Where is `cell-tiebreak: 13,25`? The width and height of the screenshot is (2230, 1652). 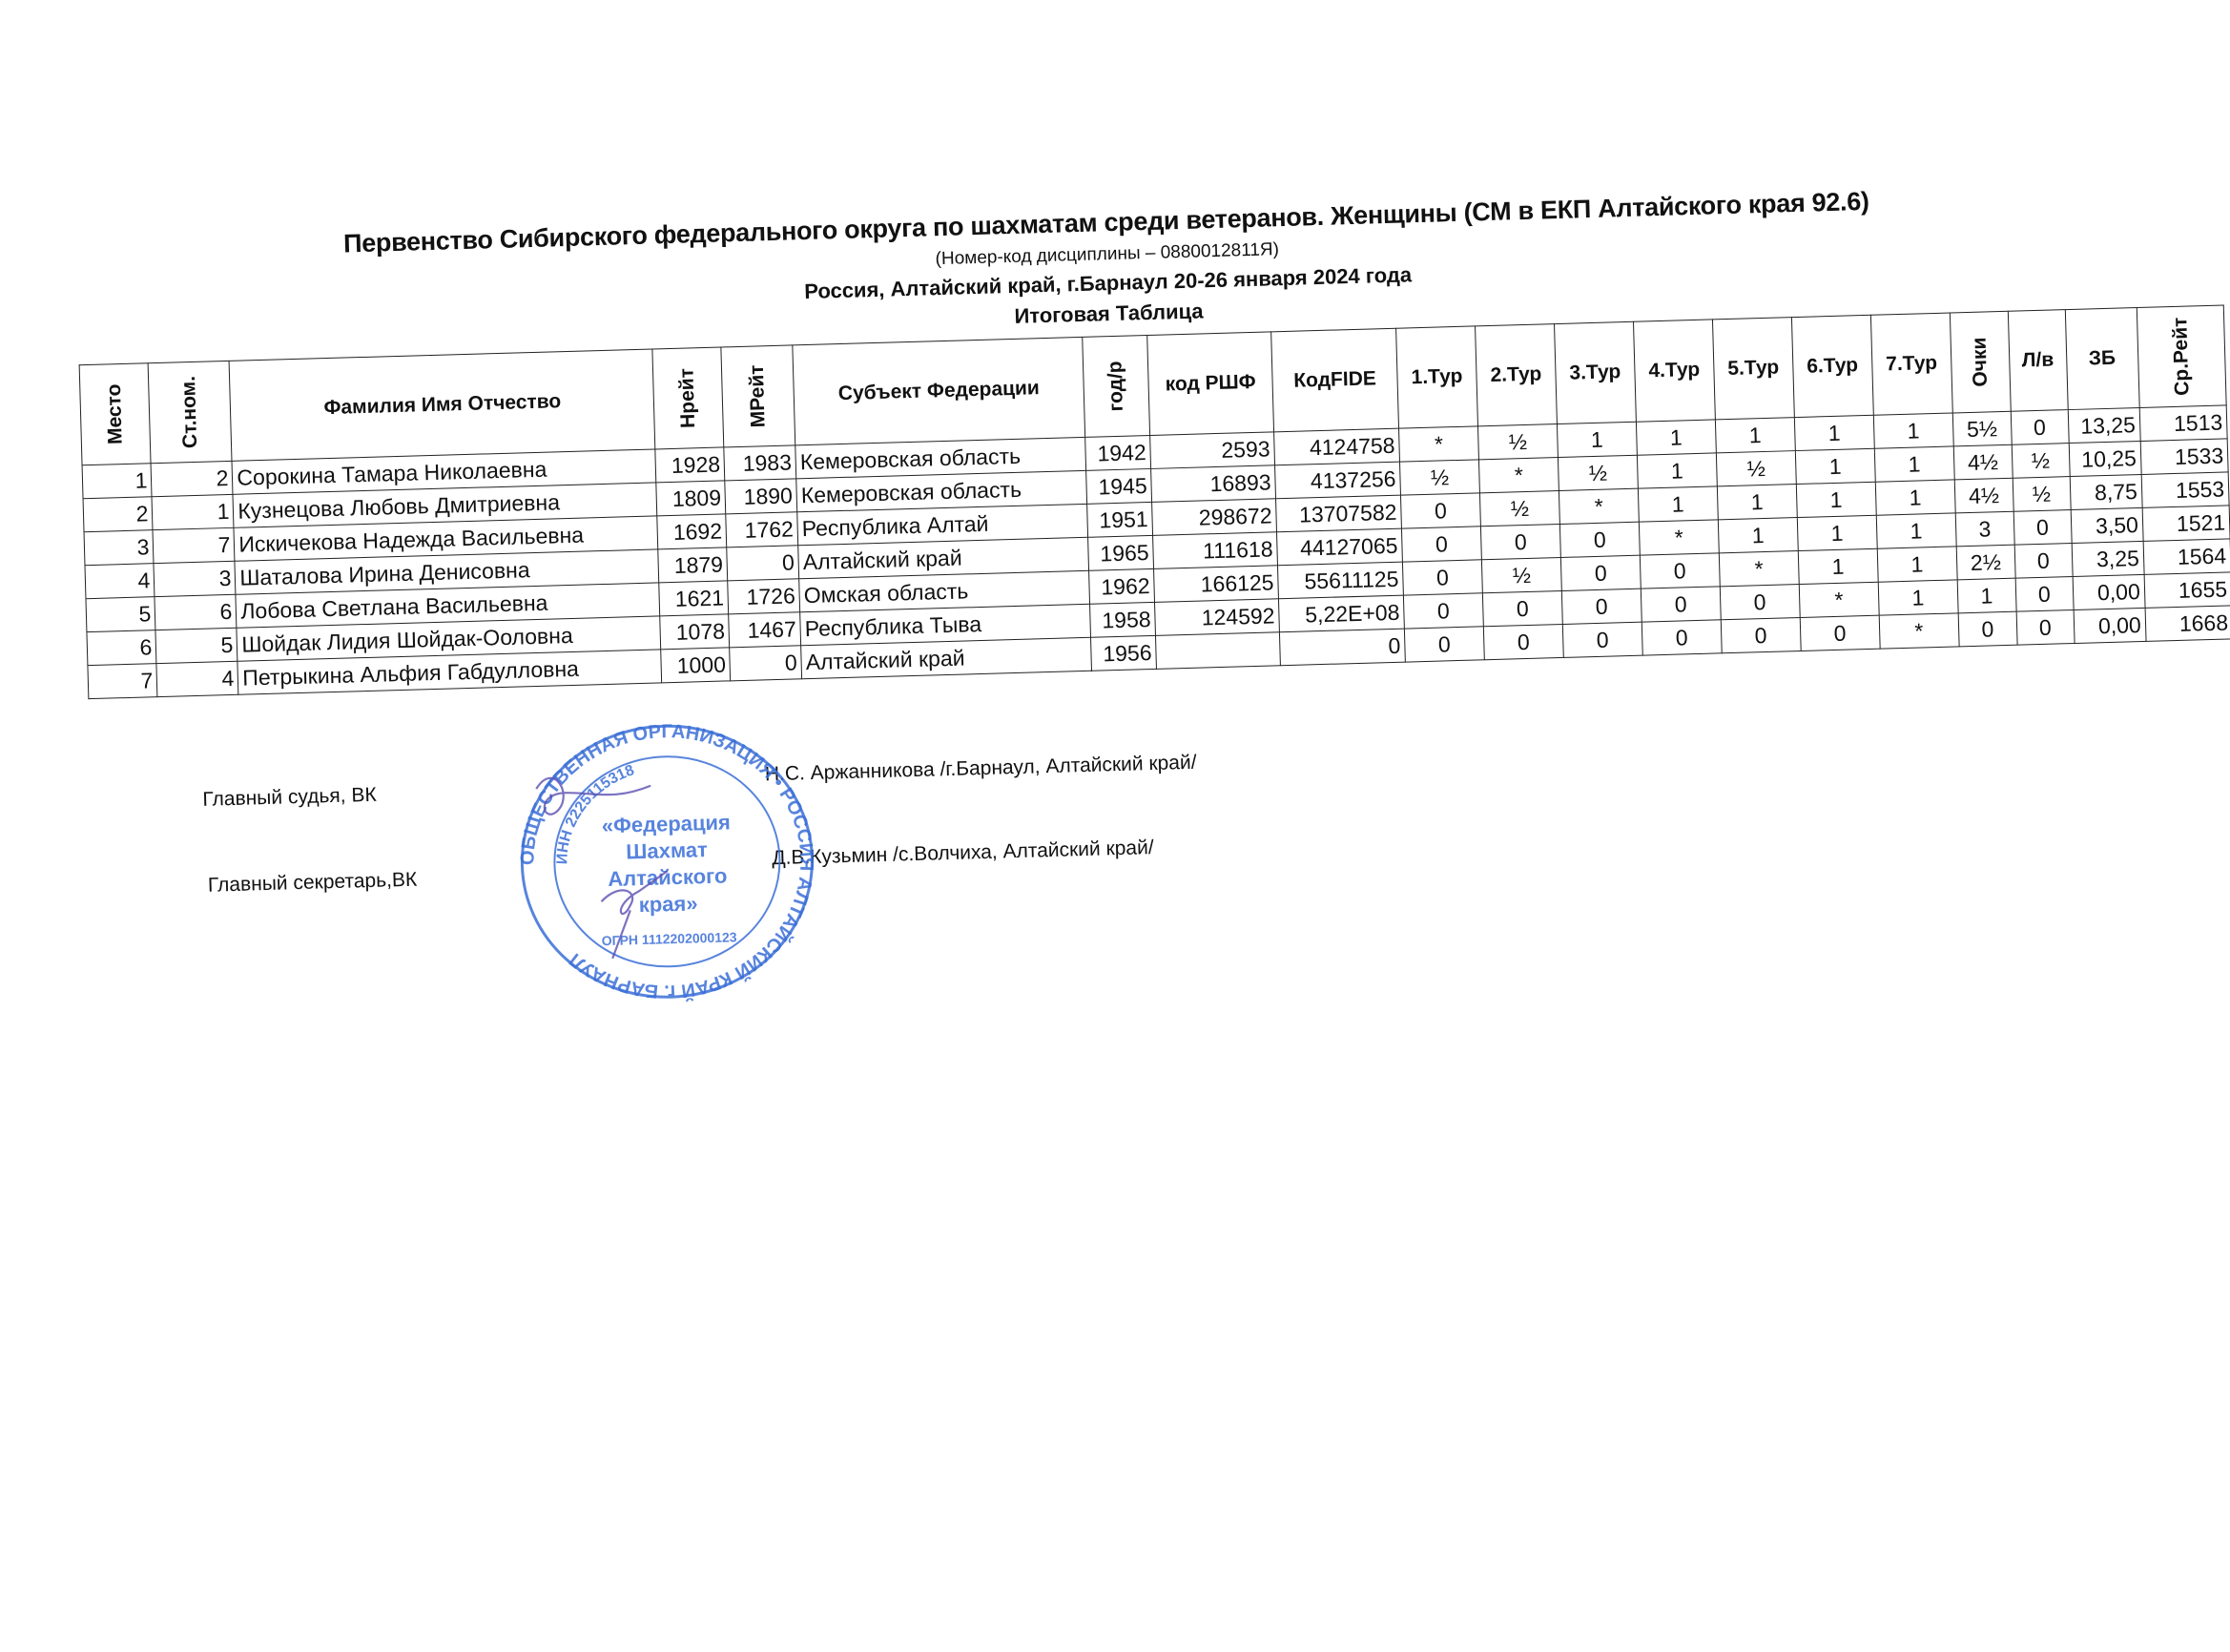 cell-tiebreak: 13,25 is located at coordinates (2103, 425).